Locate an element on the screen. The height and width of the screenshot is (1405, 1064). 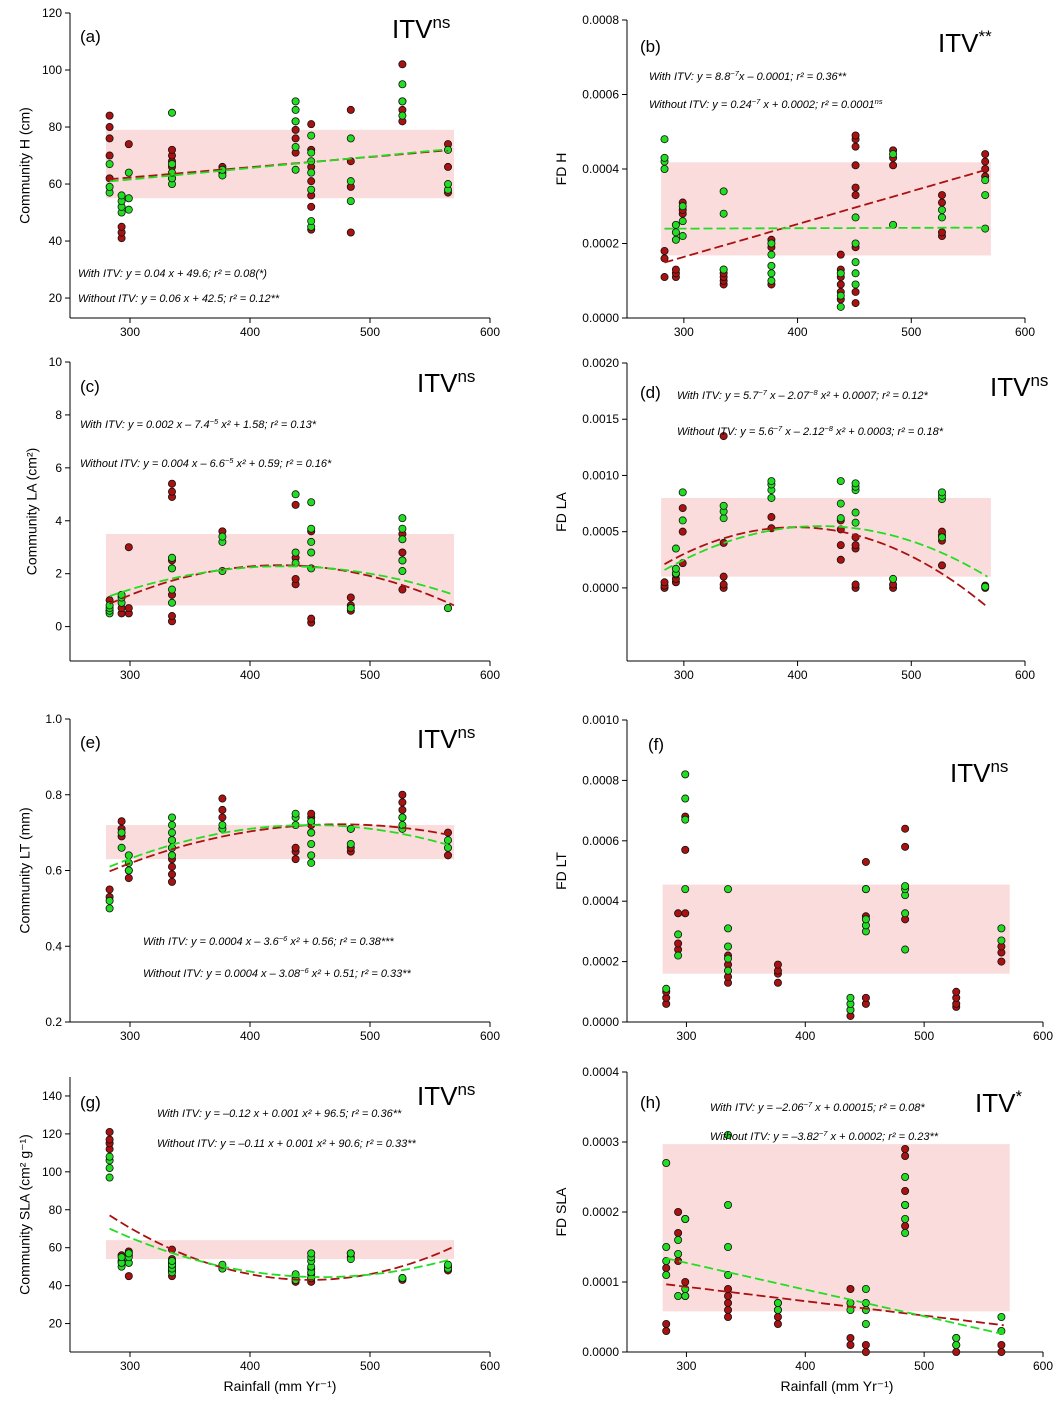
panel-label: (a) is located at coordinates (90, 36).